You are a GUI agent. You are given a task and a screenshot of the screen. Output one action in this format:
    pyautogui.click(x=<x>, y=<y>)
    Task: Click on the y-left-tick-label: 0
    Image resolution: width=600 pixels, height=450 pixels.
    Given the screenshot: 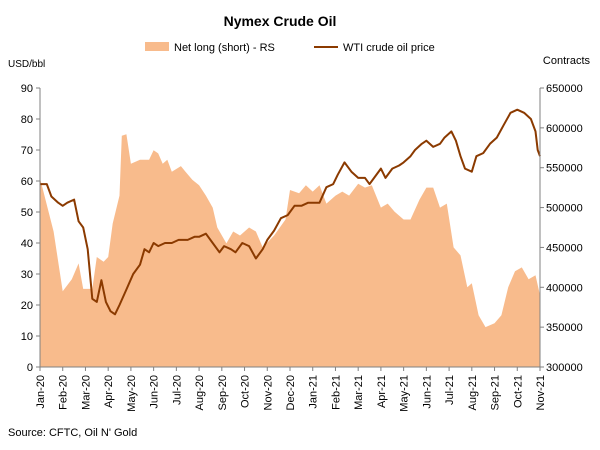 What is the action you would take?
    pyautogui.click(x=30, y=368)
    